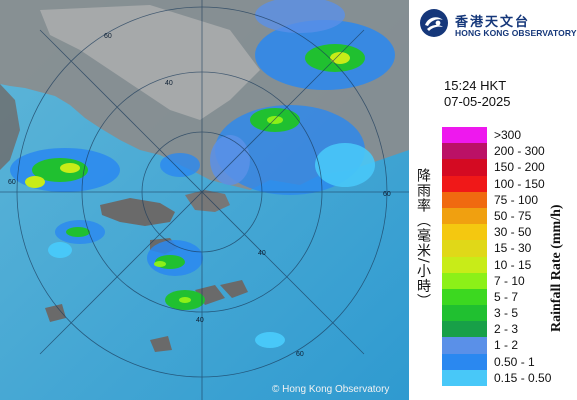  I want to click on legend-label: 2 - 3, so click(506, 329).